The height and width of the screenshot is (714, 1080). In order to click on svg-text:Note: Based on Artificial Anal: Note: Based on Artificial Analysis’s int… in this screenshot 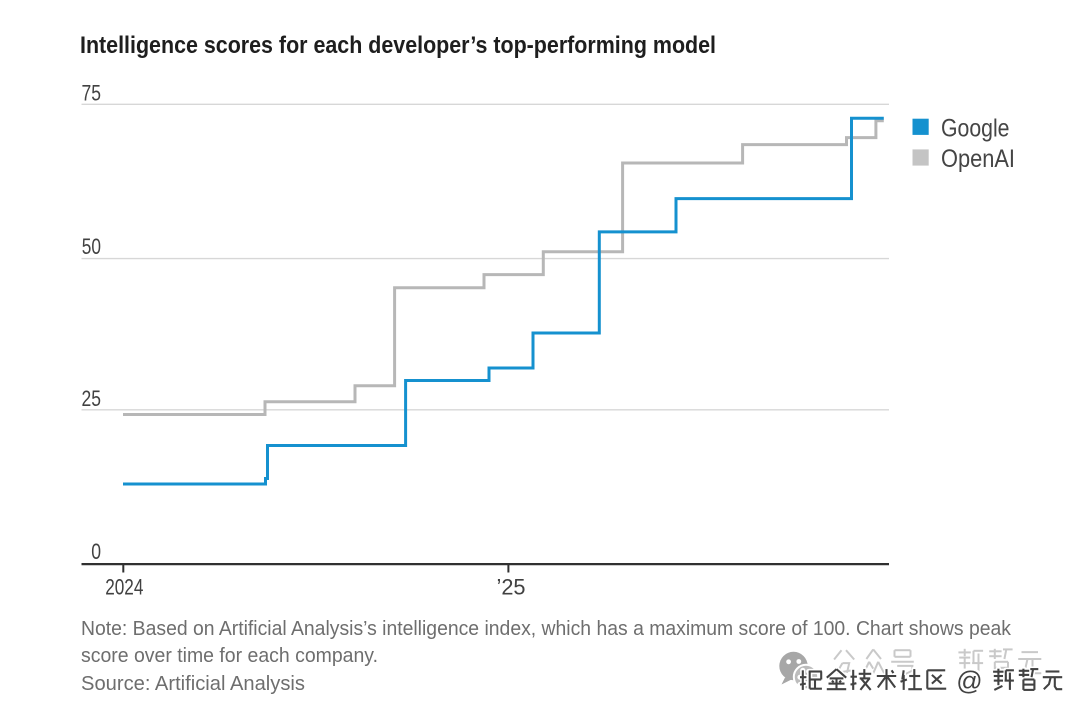, I will do `click(546, 629)`.